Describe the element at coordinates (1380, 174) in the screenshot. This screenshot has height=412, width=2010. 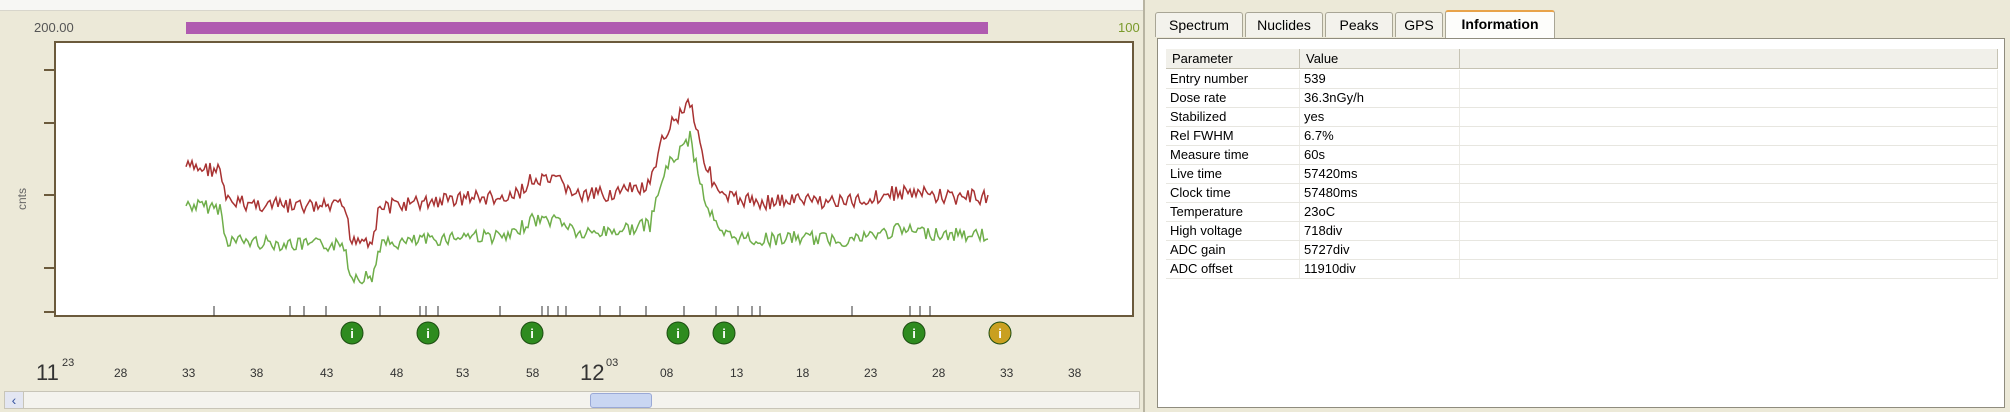
I see `value-cell: 57420ms` at that location.